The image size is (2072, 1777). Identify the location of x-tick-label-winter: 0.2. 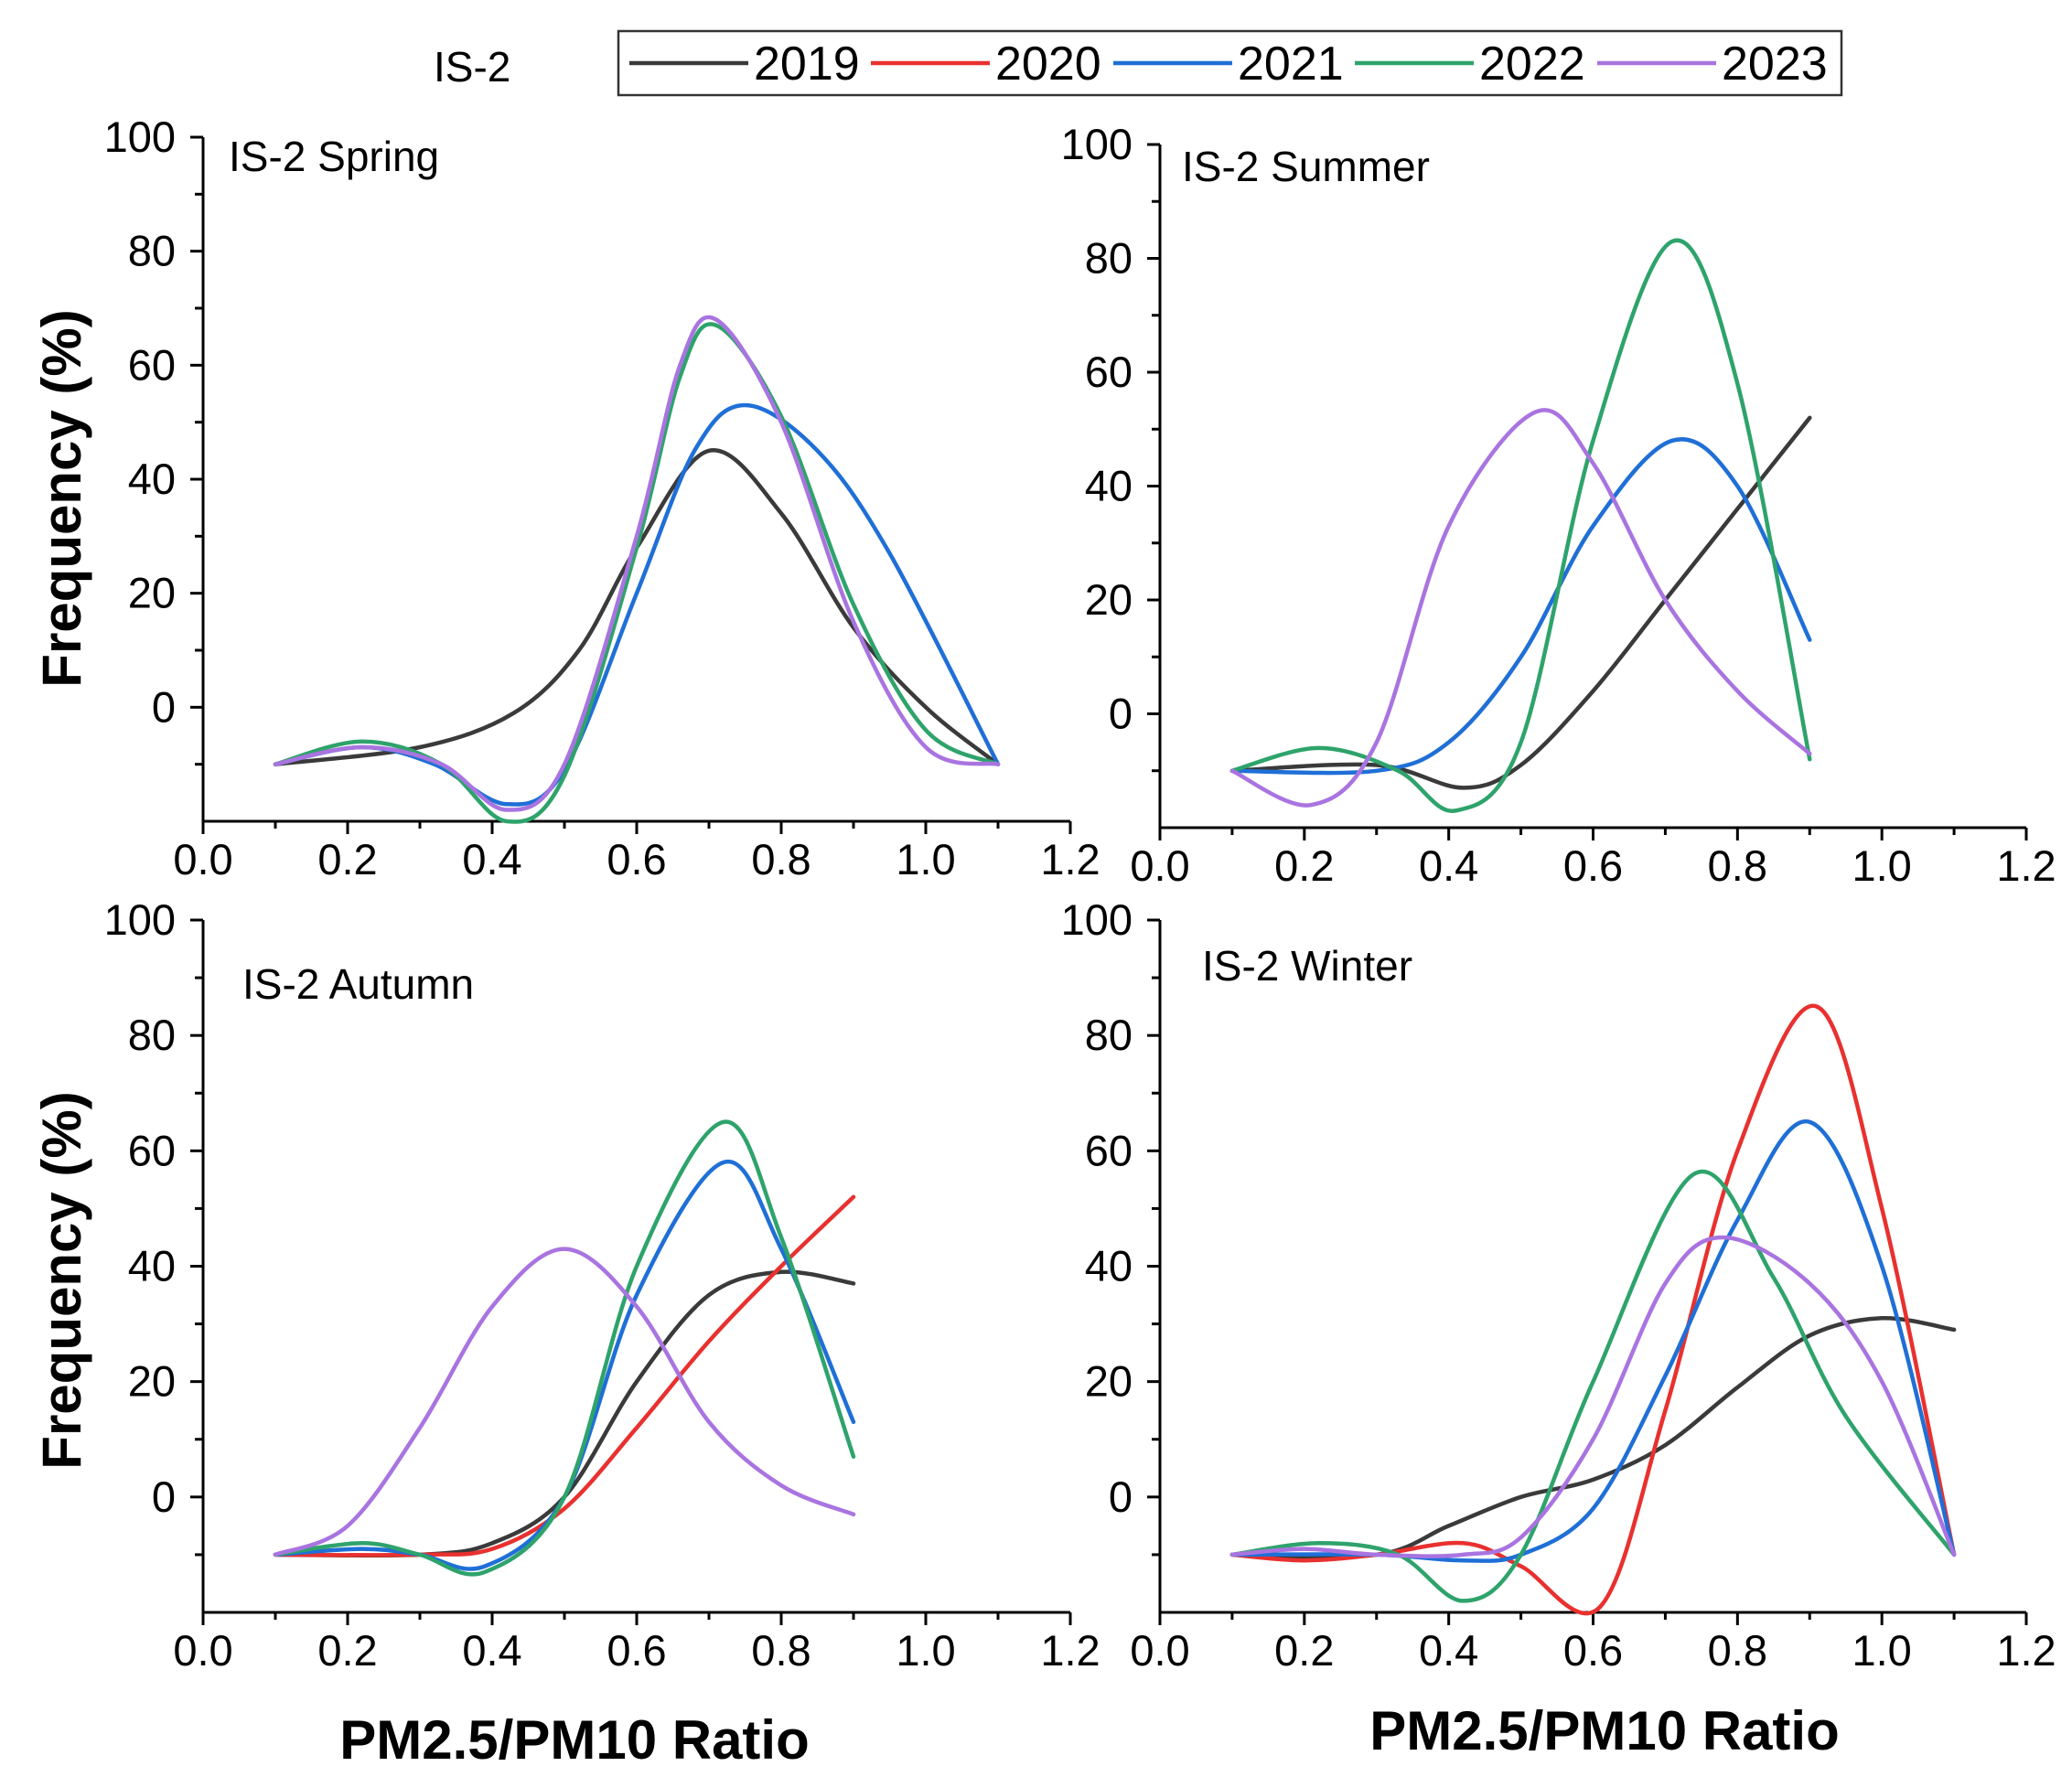
(1304, 1650).